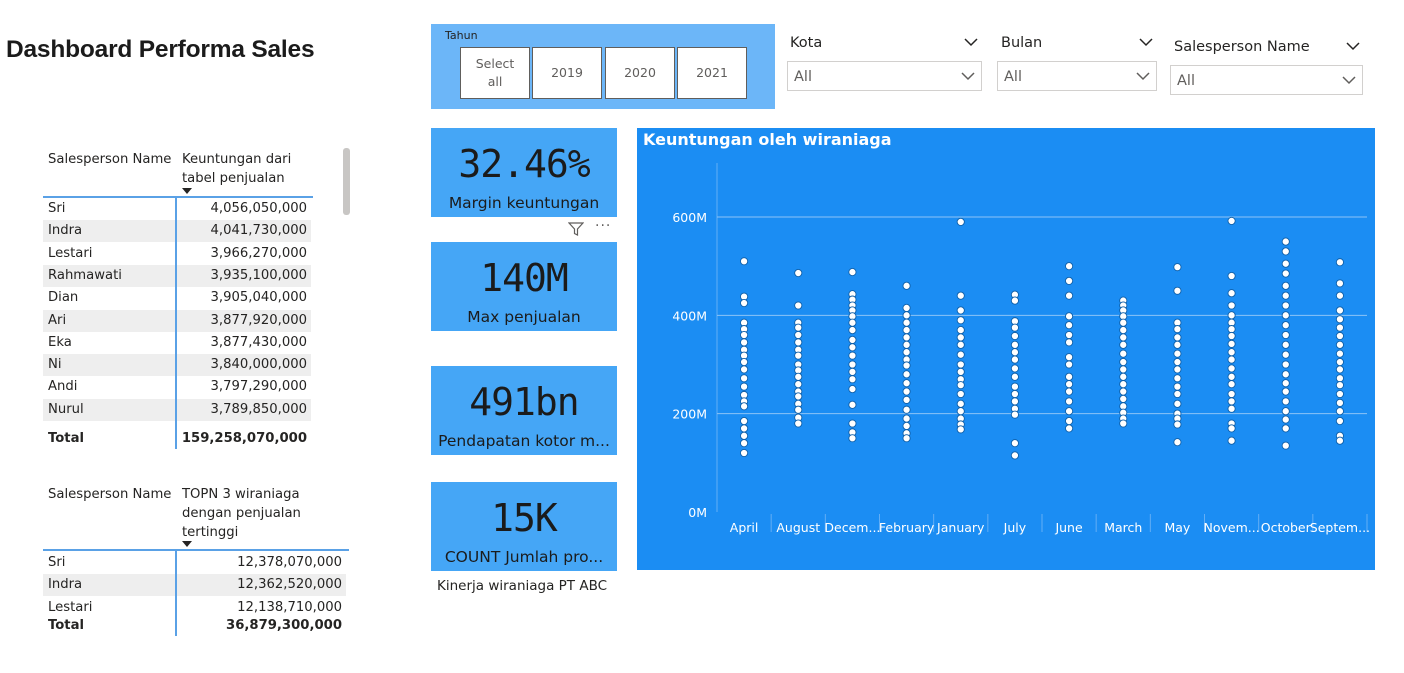 The width and height of the screenshot is (1404, 673). Describe the element at coordinates (884, 76) in the screenshot. I see `kota-dropdown: All` at that location.